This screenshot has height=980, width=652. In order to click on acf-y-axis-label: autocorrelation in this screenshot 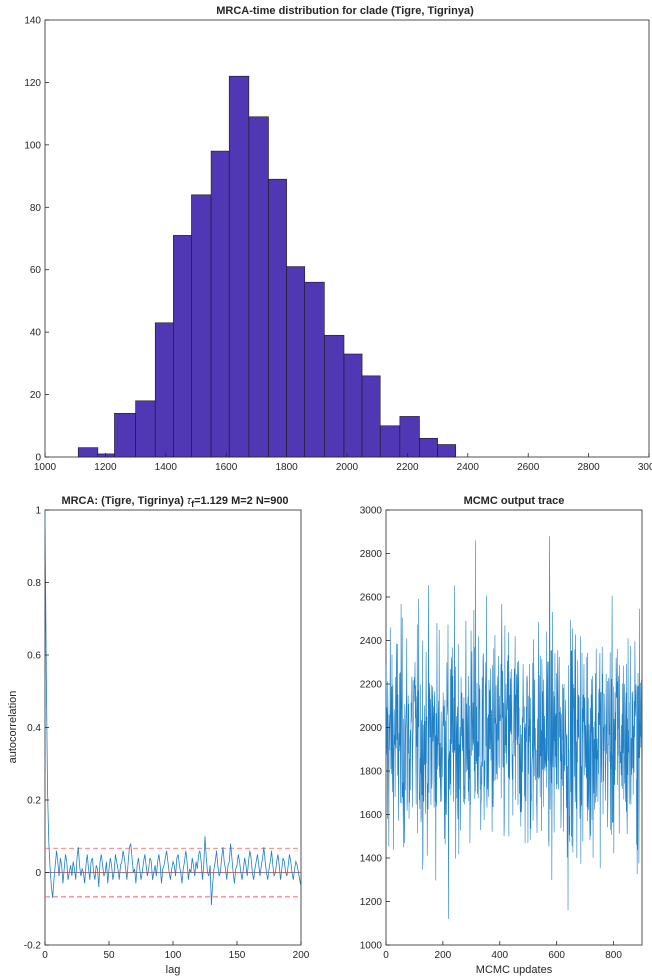, I will do `click(13, 727)`.